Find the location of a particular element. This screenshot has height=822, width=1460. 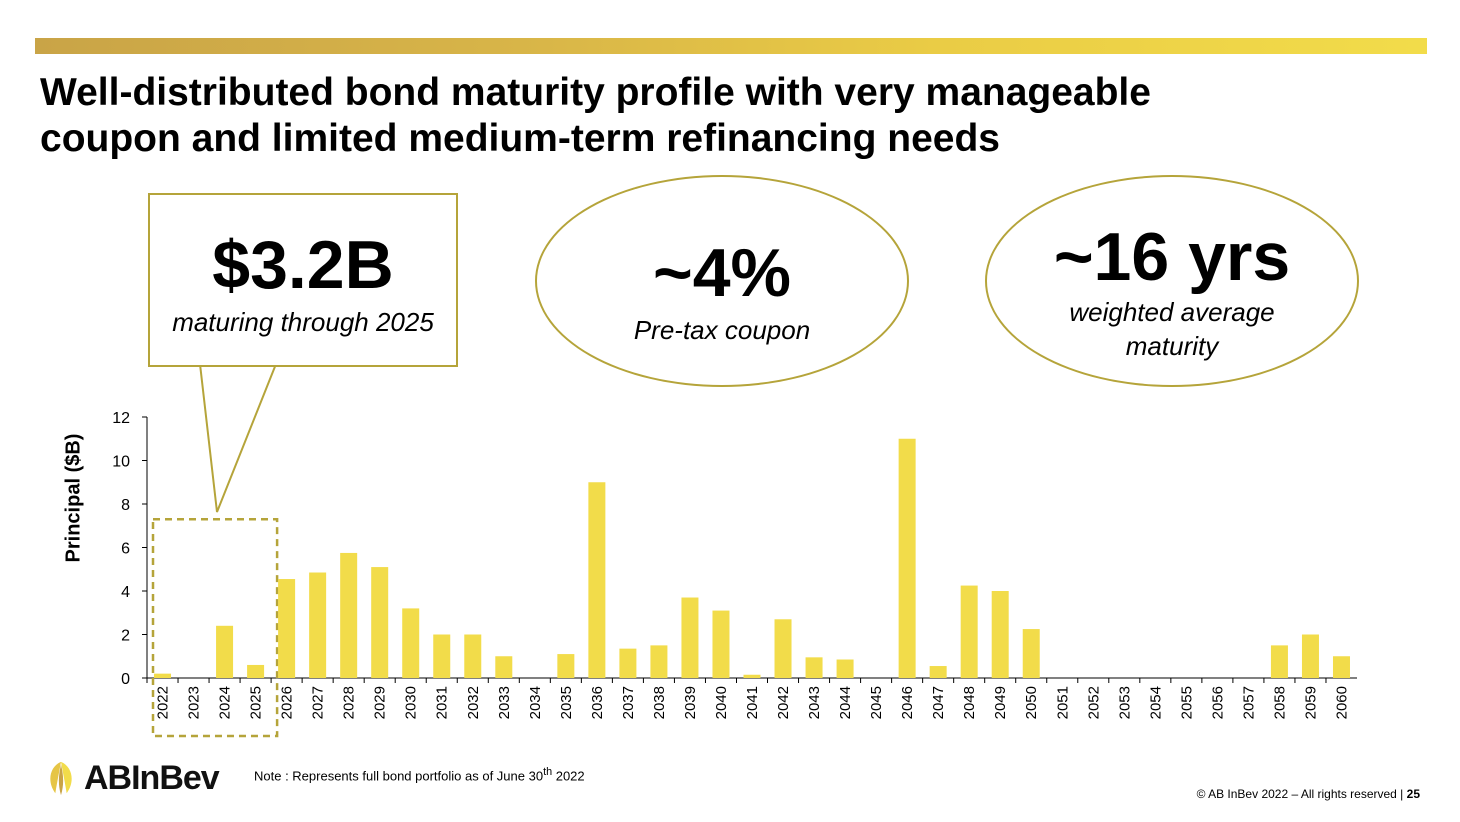

x-tick-label-2035: 2035 is located at coordinates (566, 702).